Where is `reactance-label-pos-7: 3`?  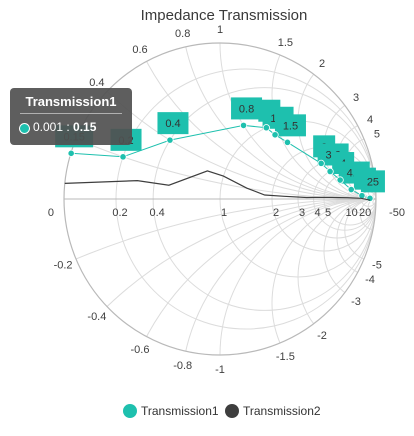 reactance-label-pos-7: 3 is located at coordinates (356, 98).